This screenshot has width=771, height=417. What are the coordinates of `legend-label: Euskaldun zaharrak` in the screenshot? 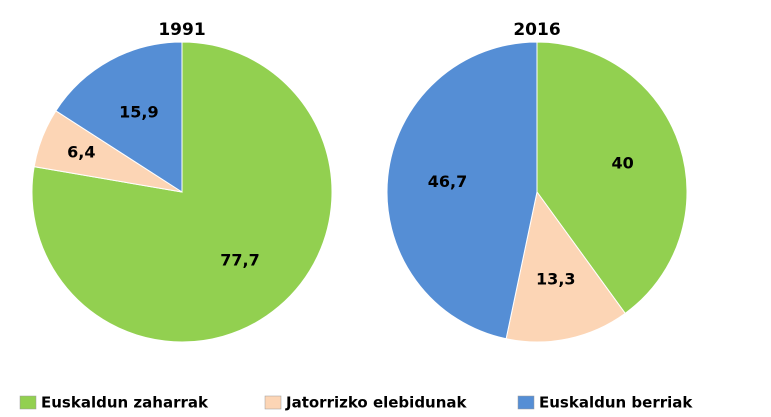 It's located at (125, 403).